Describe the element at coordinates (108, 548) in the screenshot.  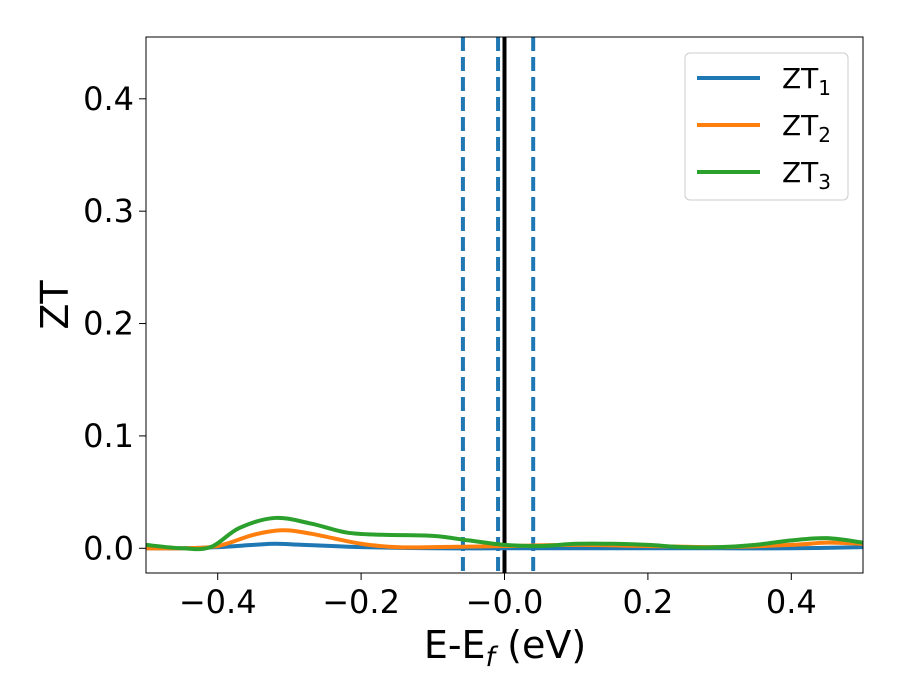
I see `y-tick-label: 0.0` at that location.